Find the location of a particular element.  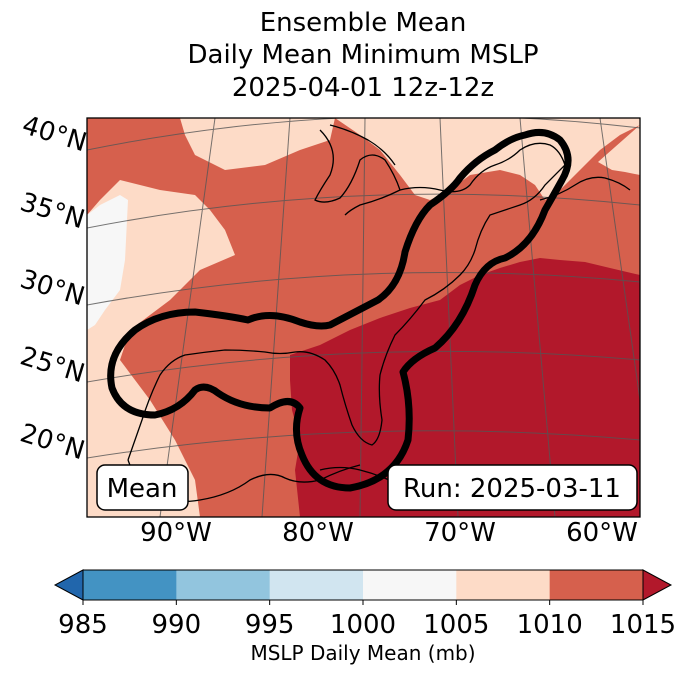

mean-label: Mean is located at coordinates (142, 489).